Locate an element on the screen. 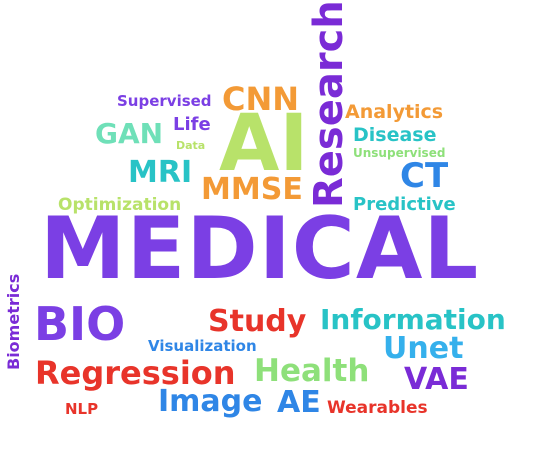 The image size is (534, 452). word-optimization: Optimization is located at coordinates (120, 205).